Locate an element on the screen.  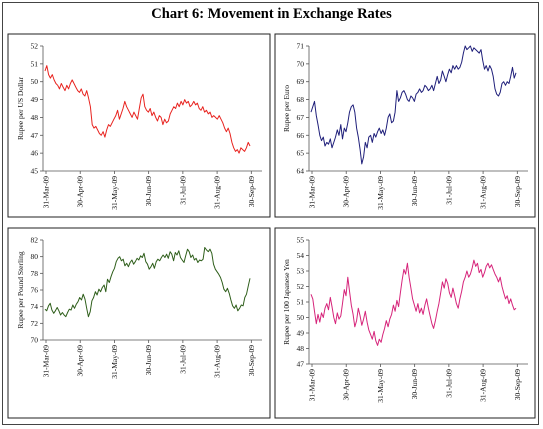
y-axis-label: Rupee per Euro is located at coordinates (286, 108).